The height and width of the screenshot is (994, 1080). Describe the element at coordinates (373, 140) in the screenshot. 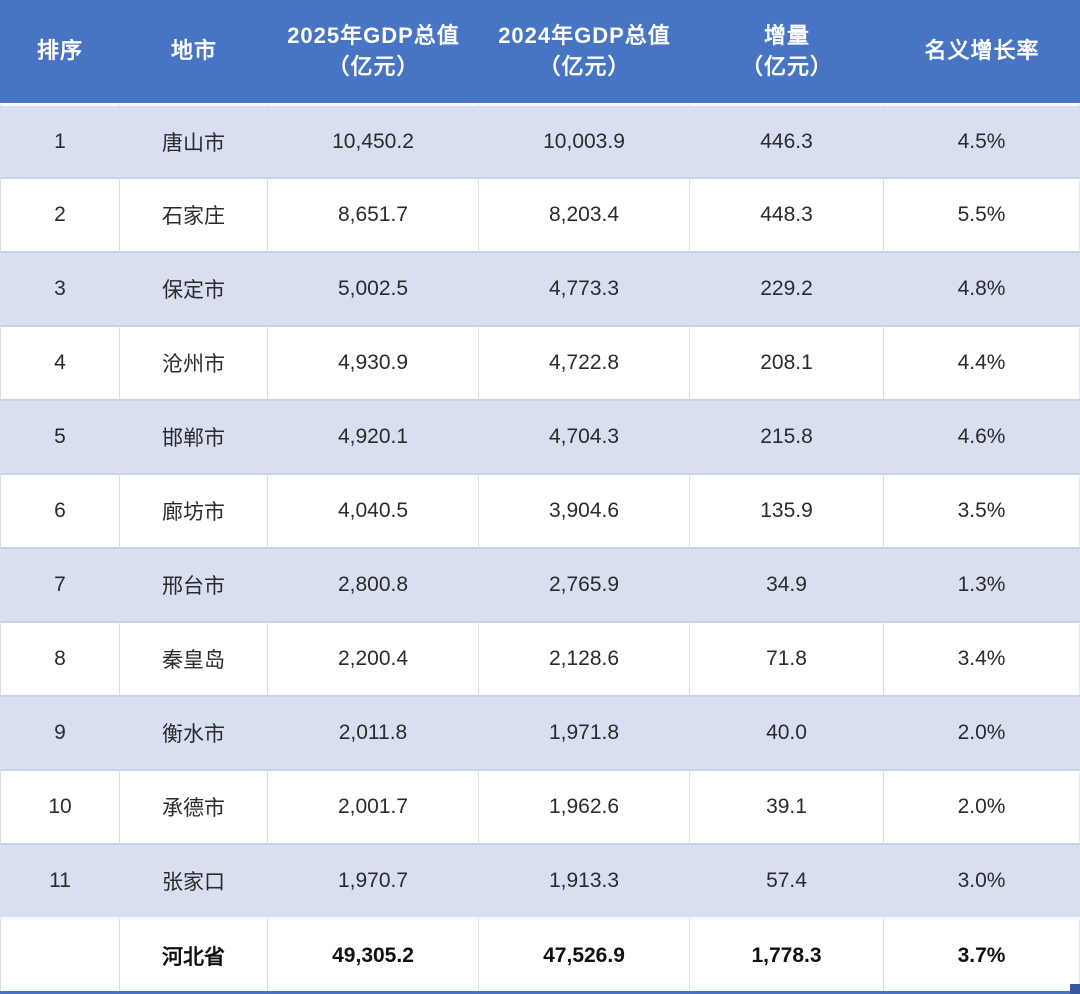

I see `cell-gdp2025: 10,450.2` at that location.